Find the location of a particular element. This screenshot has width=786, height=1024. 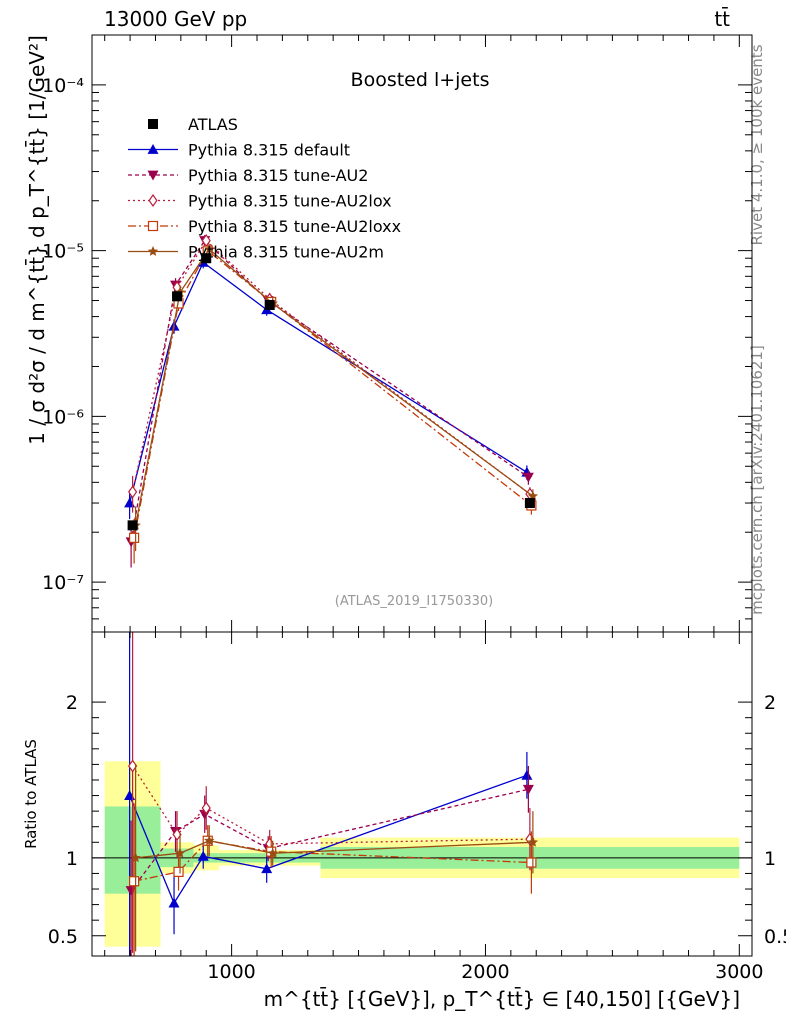

legend-marker-au2loxx is located at coordinates (153, 226).